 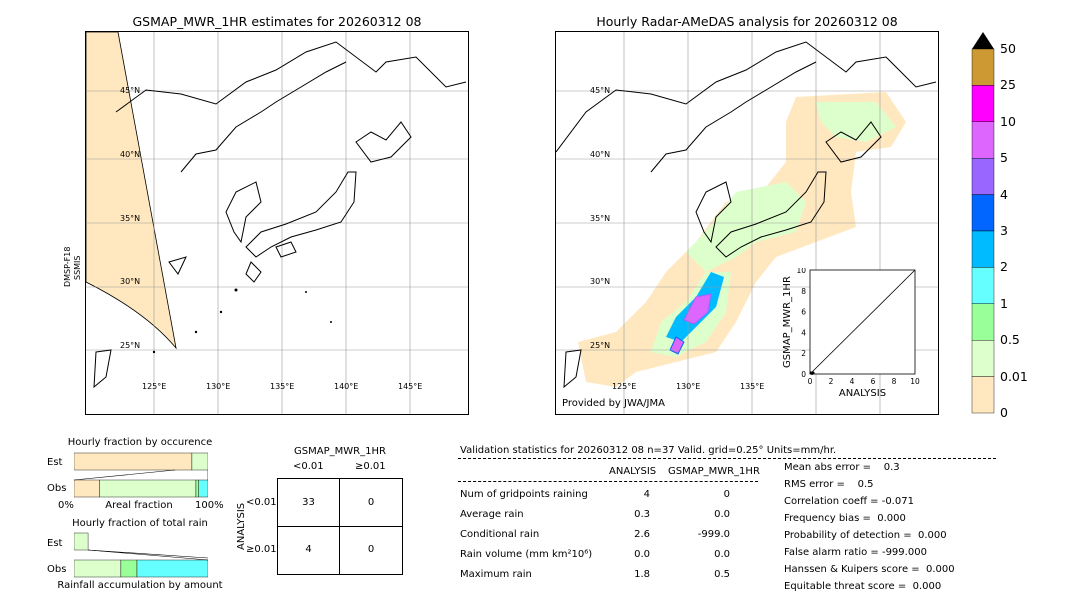 I want to click on sensor-type-label: SSMIS, so click(x=77, y=268).